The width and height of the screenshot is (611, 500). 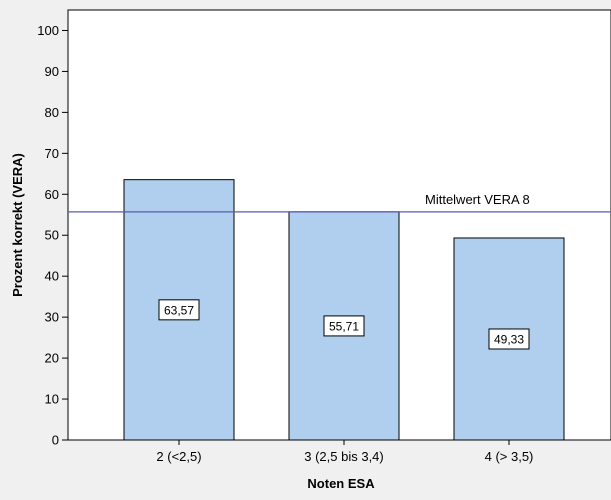 I want to click on data-label: 49,33, so click(x=509, y=339).